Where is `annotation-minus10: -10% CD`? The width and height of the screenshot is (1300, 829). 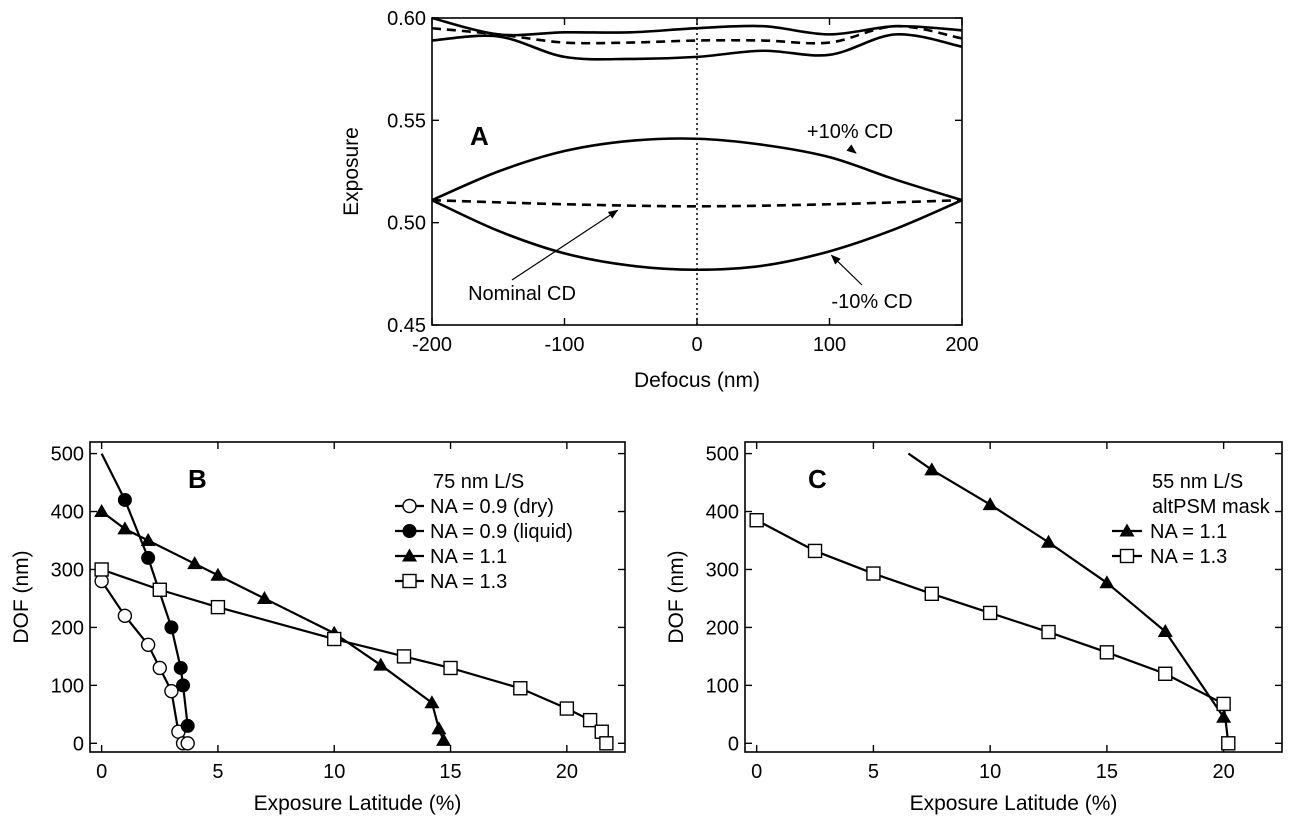
annotation-minus10: -10% CD is located at coordinates (871, 302).